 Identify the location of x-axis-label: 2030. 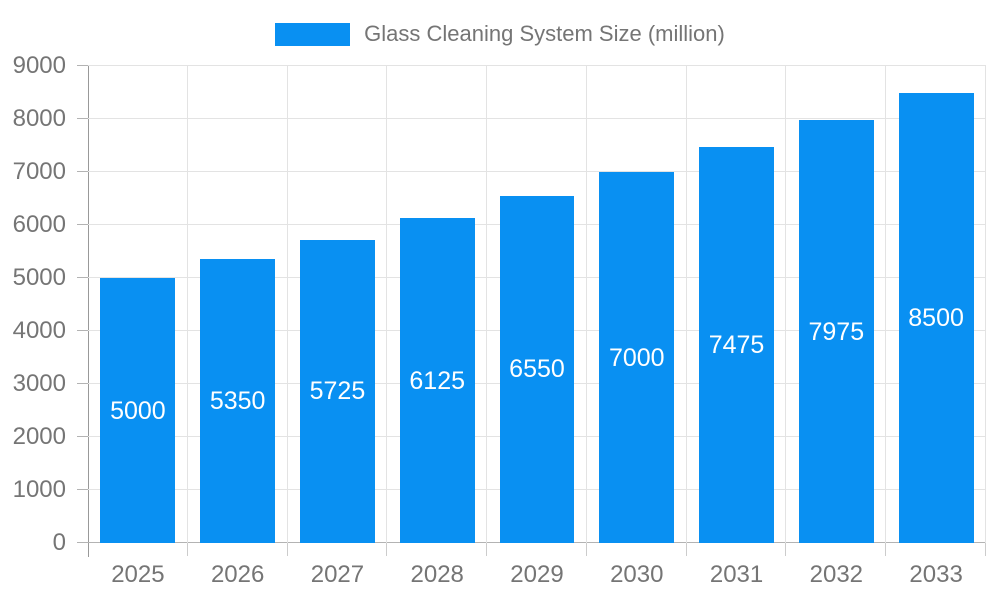
(637, 574).